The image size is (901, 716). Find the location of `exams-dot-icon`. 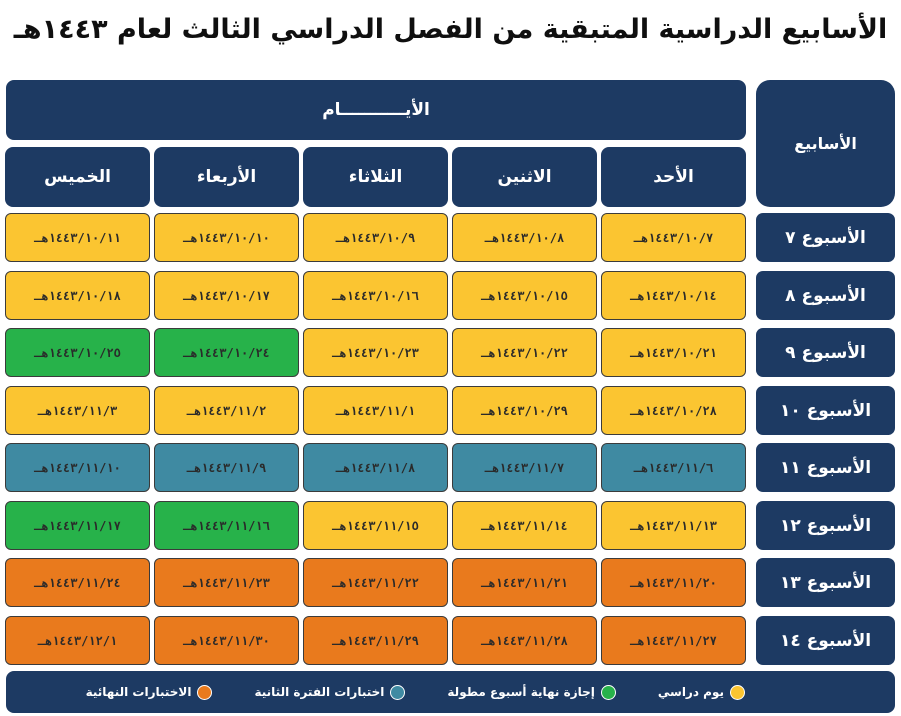

exams-dot-icon is located at coordinates (398, 692).